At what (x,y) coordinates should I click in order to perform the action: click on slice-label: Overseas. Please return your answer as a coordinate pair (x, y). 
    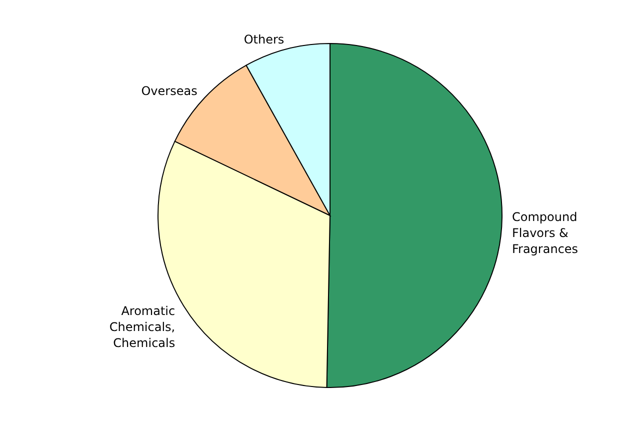
    Looking at the image, I should click on (169, 91).